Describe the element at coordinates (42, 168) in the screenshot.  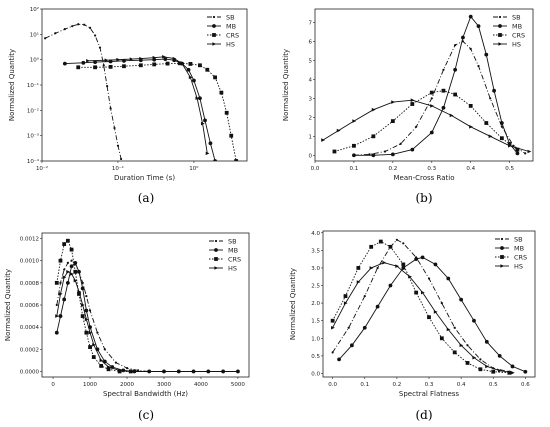
I see `x-tick-label: 10⁻²` at that location.